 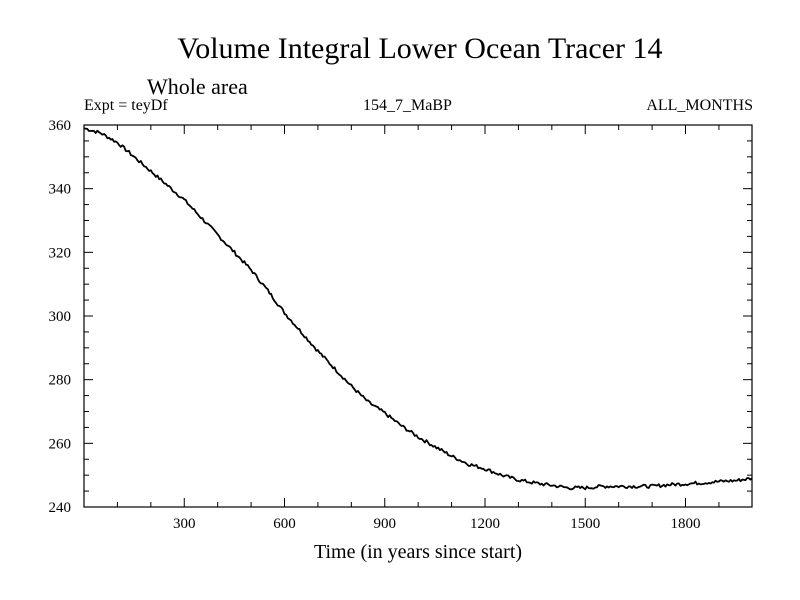 What do you see at coordinates (60, 508) in the screenshot?
I see `y-tick-label: 240` at bounding box center [60, 508].